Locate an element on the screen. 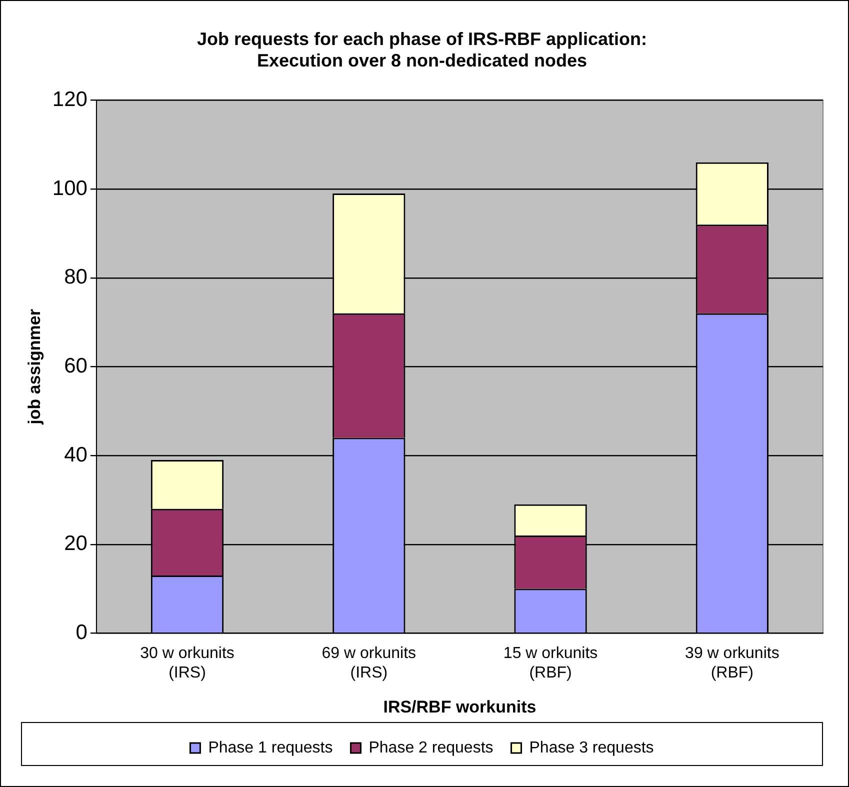  y-tick-label: 40 is located at coordinates (76, 454).